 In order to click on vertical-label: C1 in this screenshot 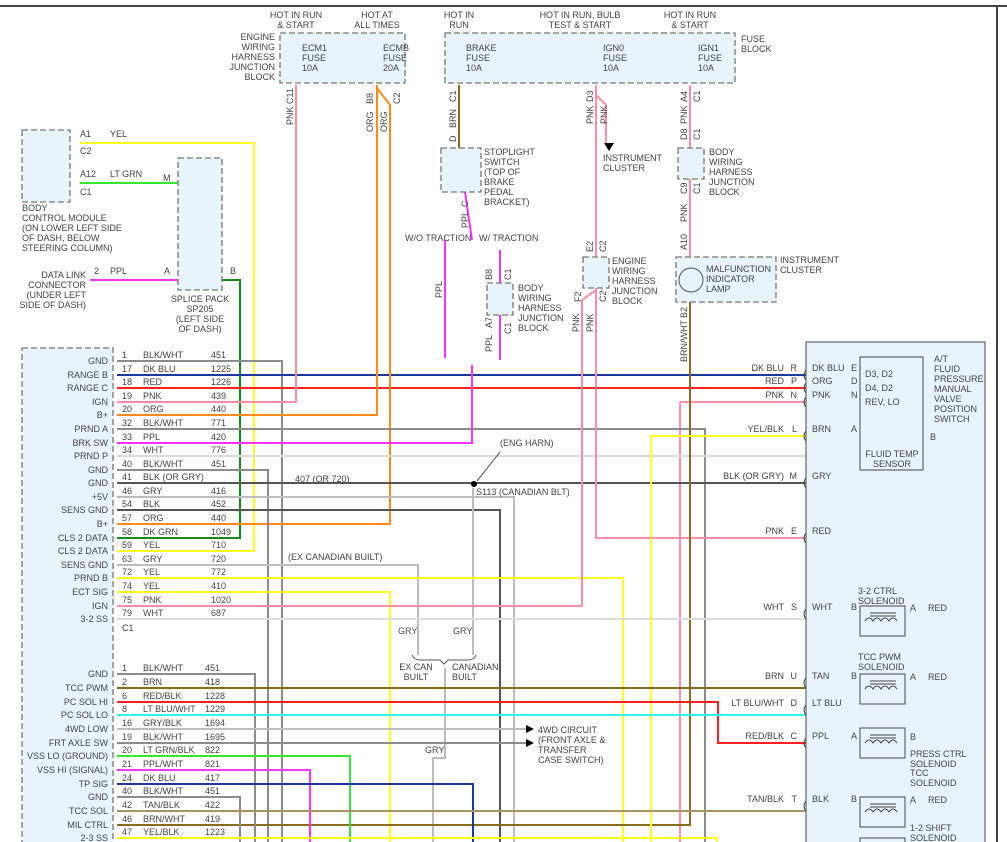, I will do `click(697, 134)`.